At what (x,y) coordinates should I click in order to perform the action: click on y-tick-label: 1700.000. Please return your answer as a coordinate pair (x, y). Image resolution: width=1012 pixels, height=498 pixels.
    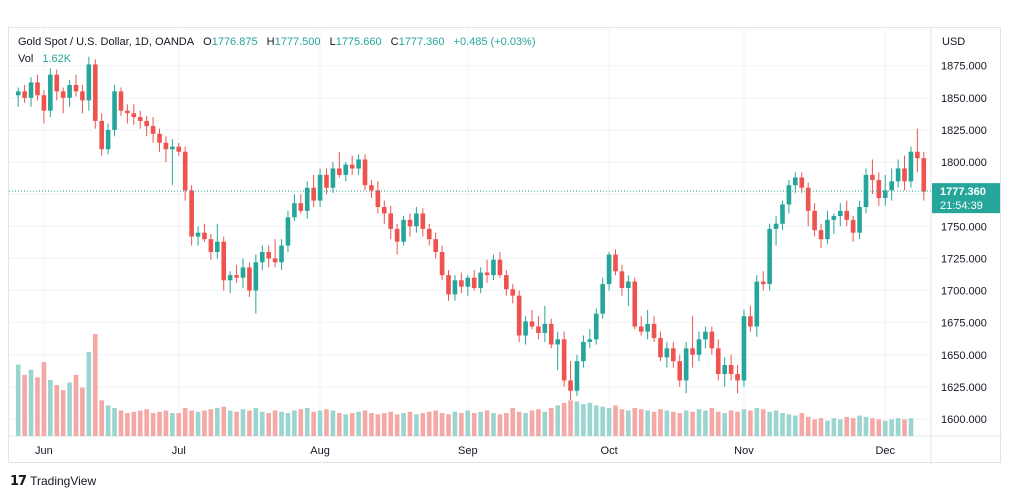
    Looking at the image, I should click on (964, 292).